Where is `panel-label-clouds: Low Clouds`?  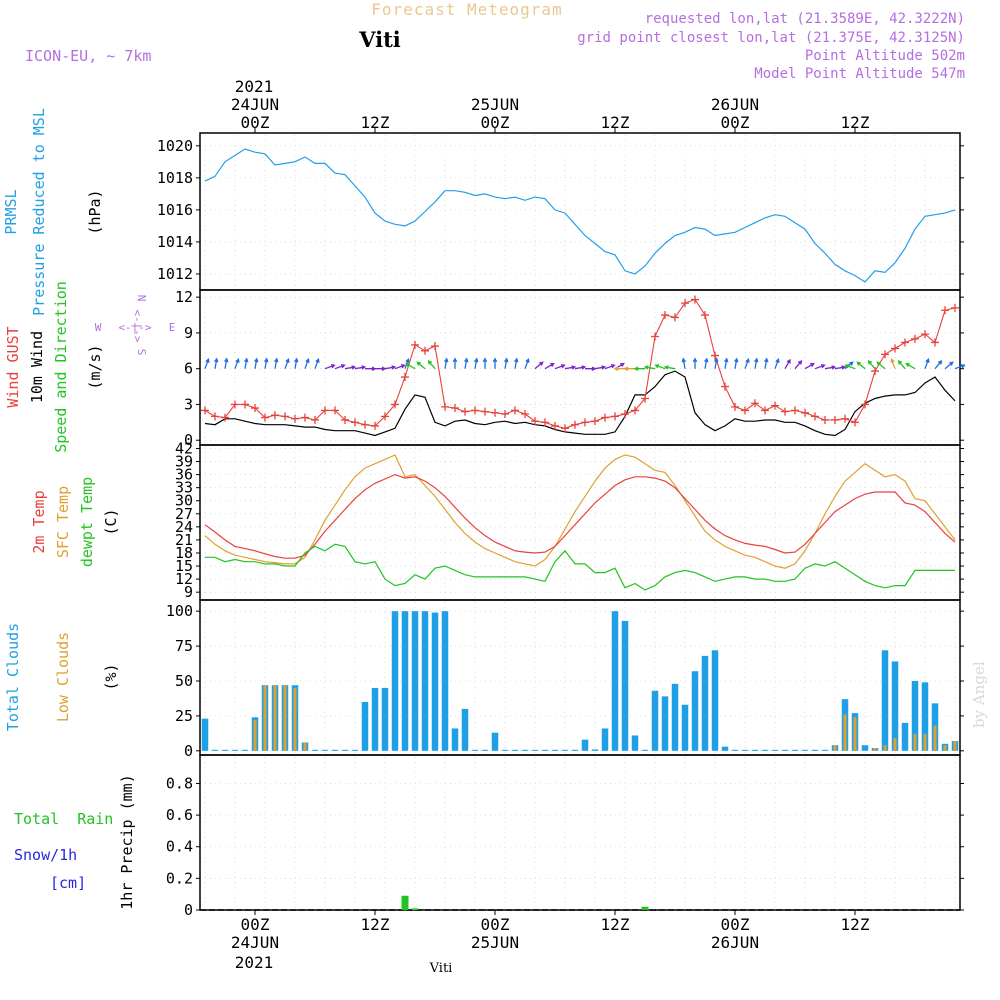
panel-label-clouds: Low Clouds is located at coordinates (63, 677).